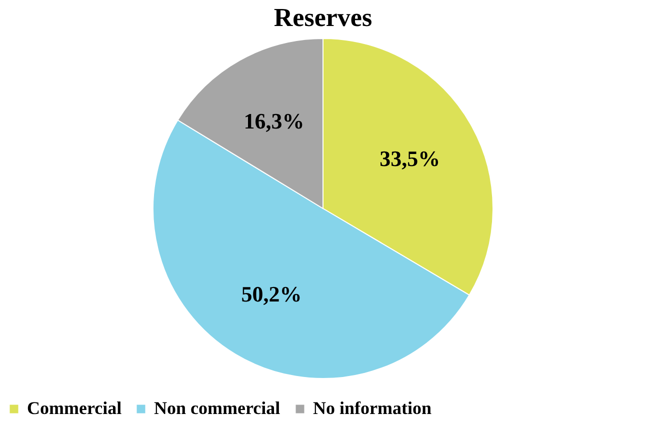 The height and width of the screenshot is (423, 646). I want to click on data-label: 50,2%, so click(271, 293).